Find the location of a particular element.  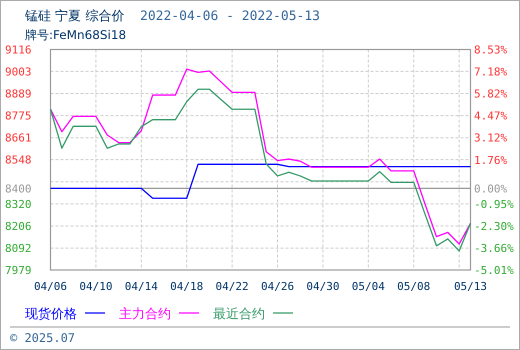

y-tick-label: 8206 is located at coordinates (18, 226).